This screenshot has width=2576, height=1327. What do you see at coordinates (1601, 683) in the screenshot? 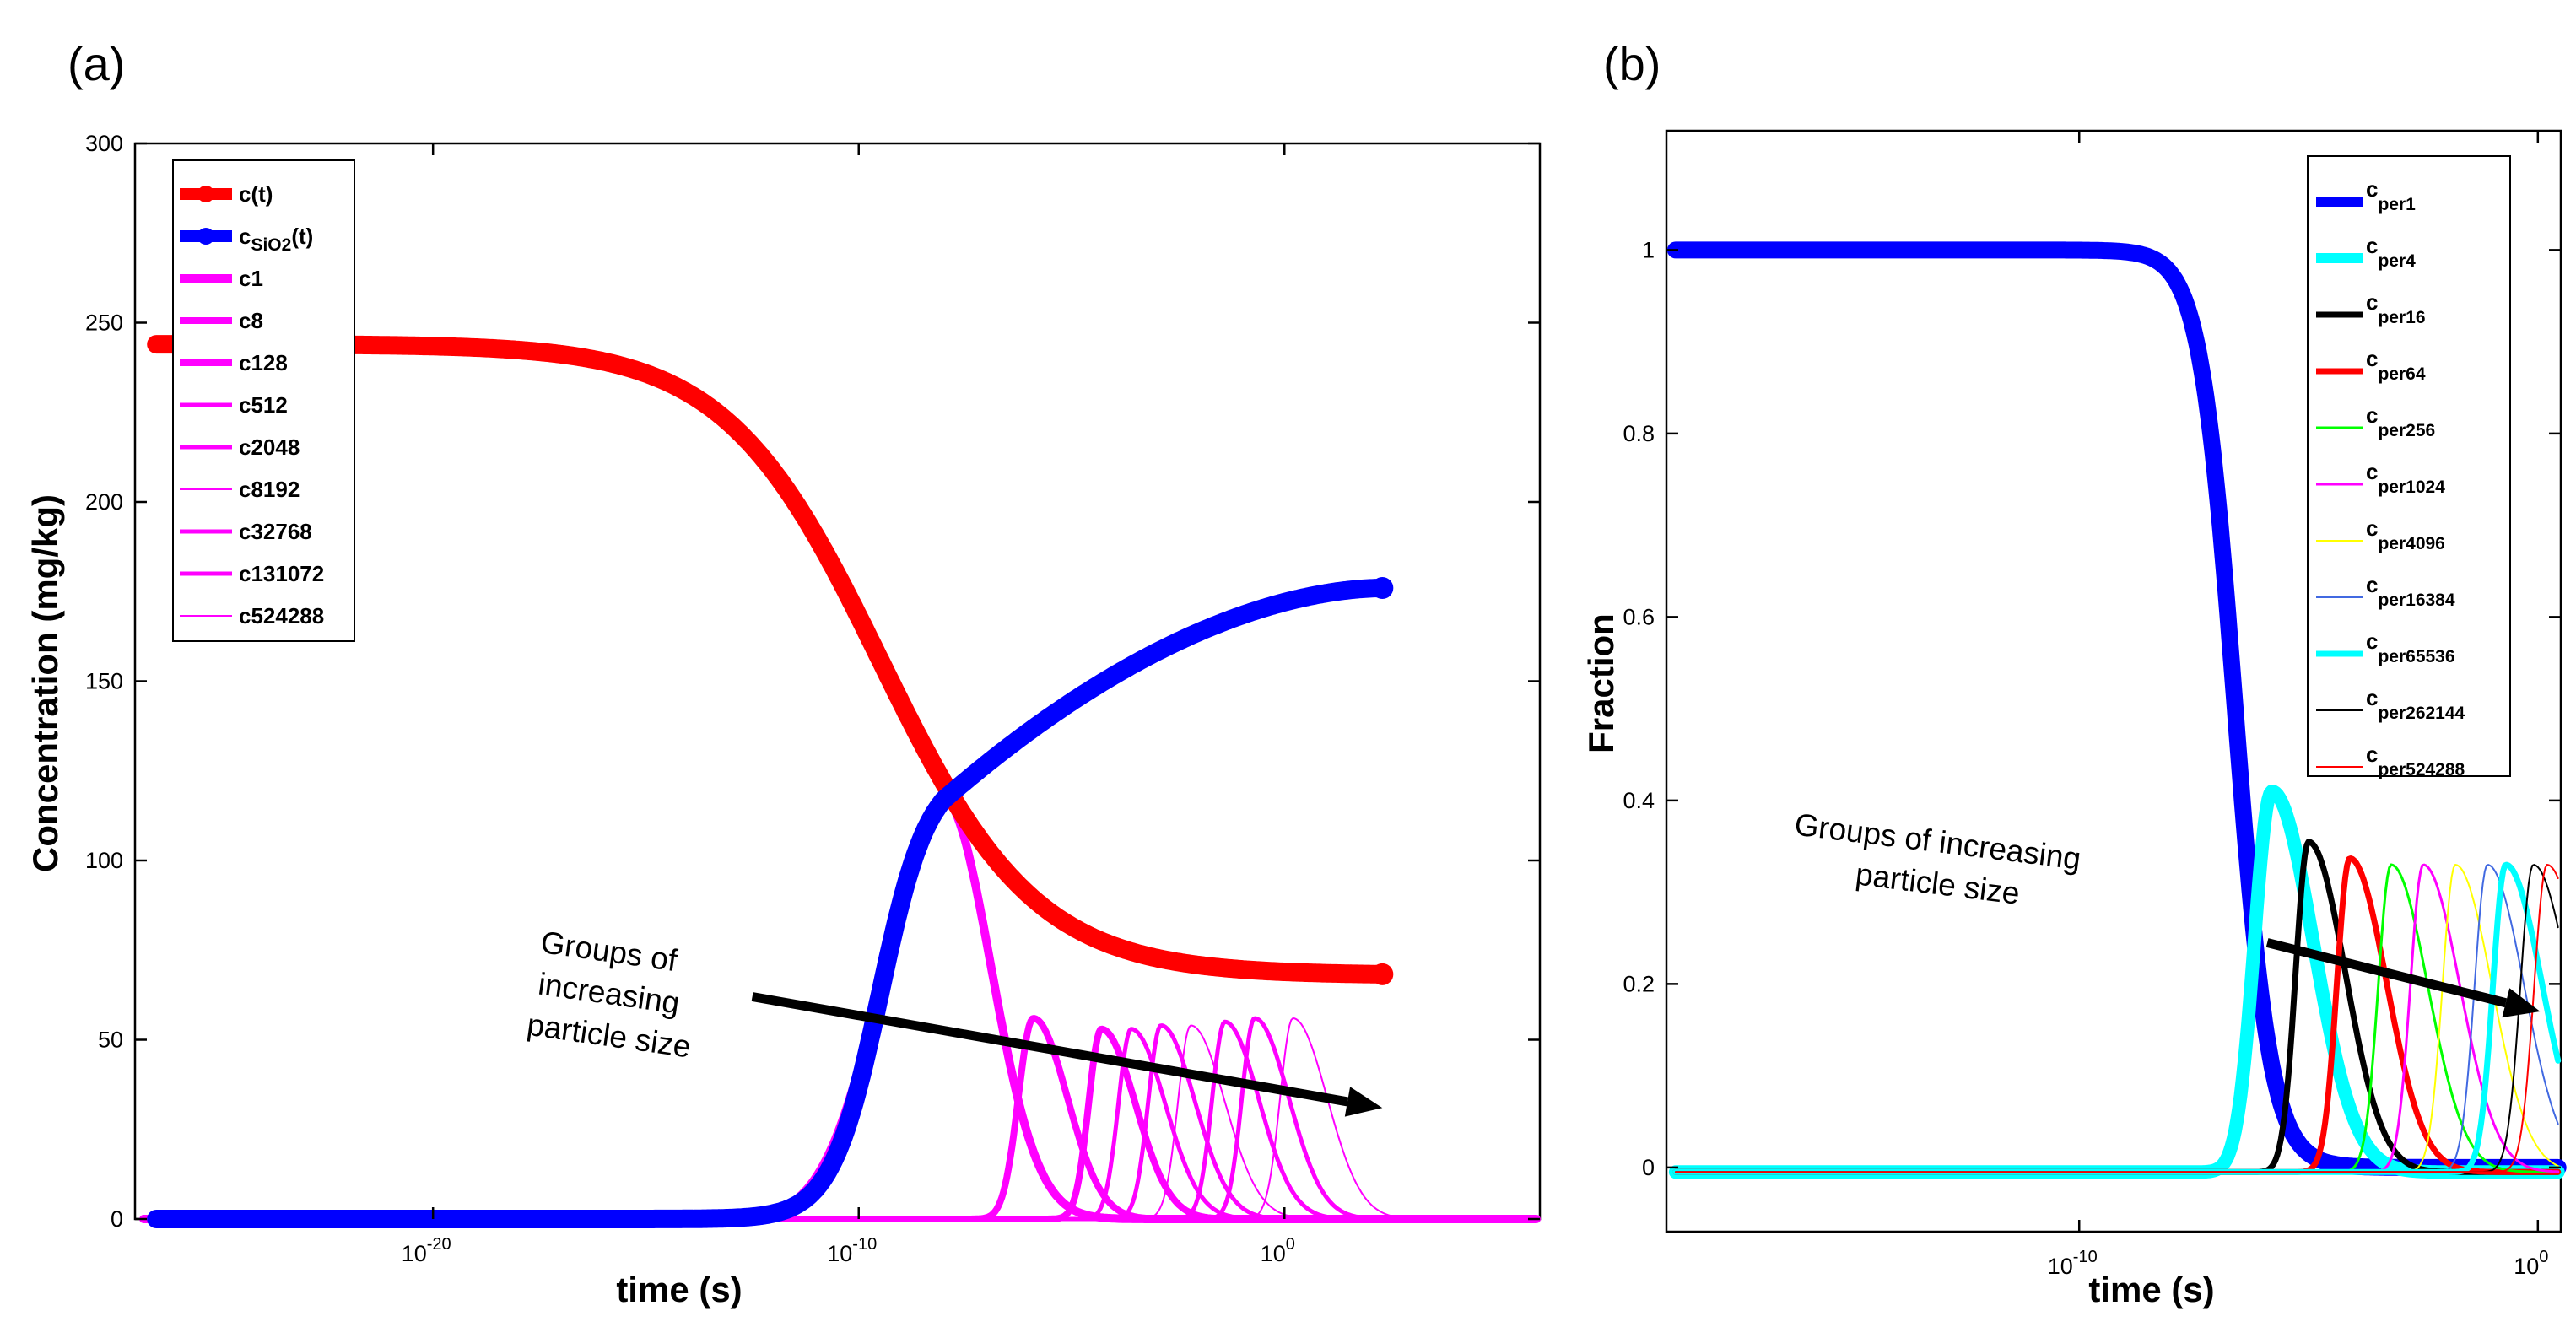
I see `panel-b-y-axis-title: Fraction` at bounding box center [1601, 683].